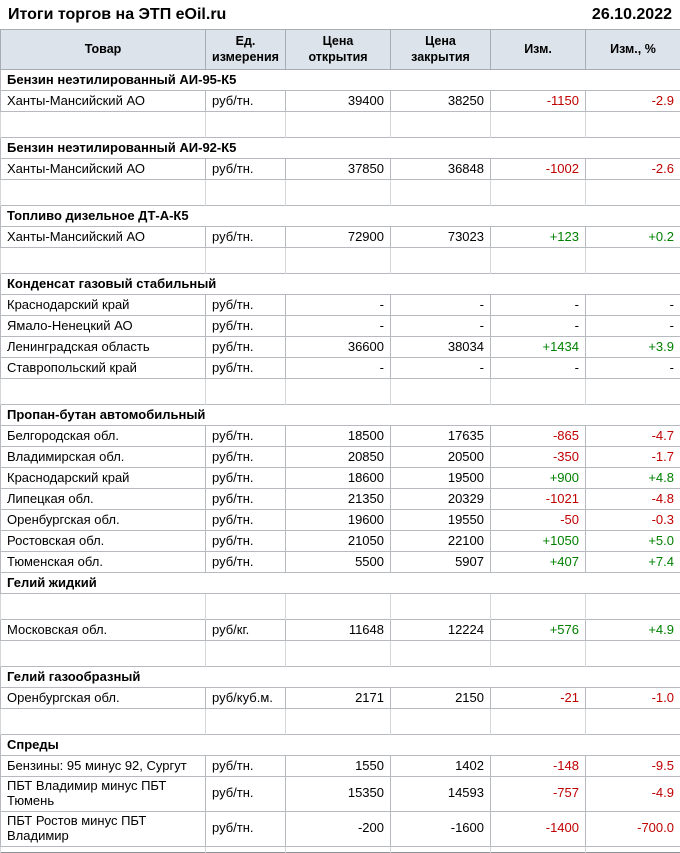  Describe the element at coordinates (633, 457) in the screenshot. I see `cell-change_pct: -1.7` at that location.